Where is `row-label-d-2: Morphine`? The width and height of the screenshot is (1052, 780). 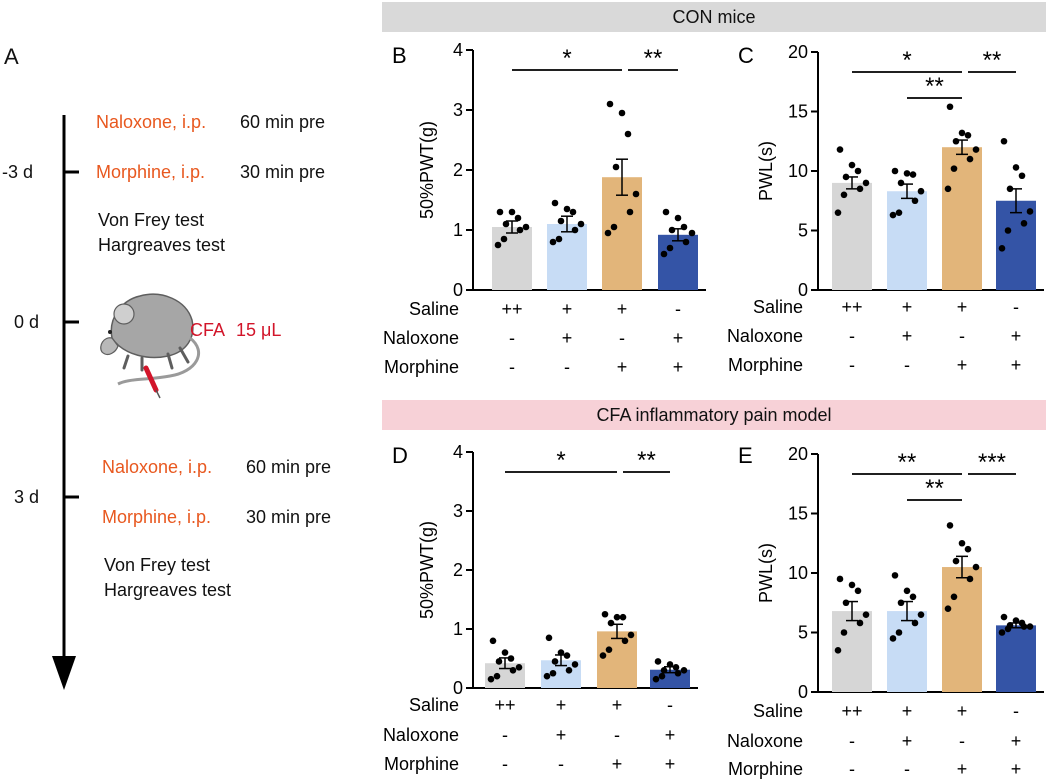
row-label-d-2: Morphine is located at coordinates (421, 764).